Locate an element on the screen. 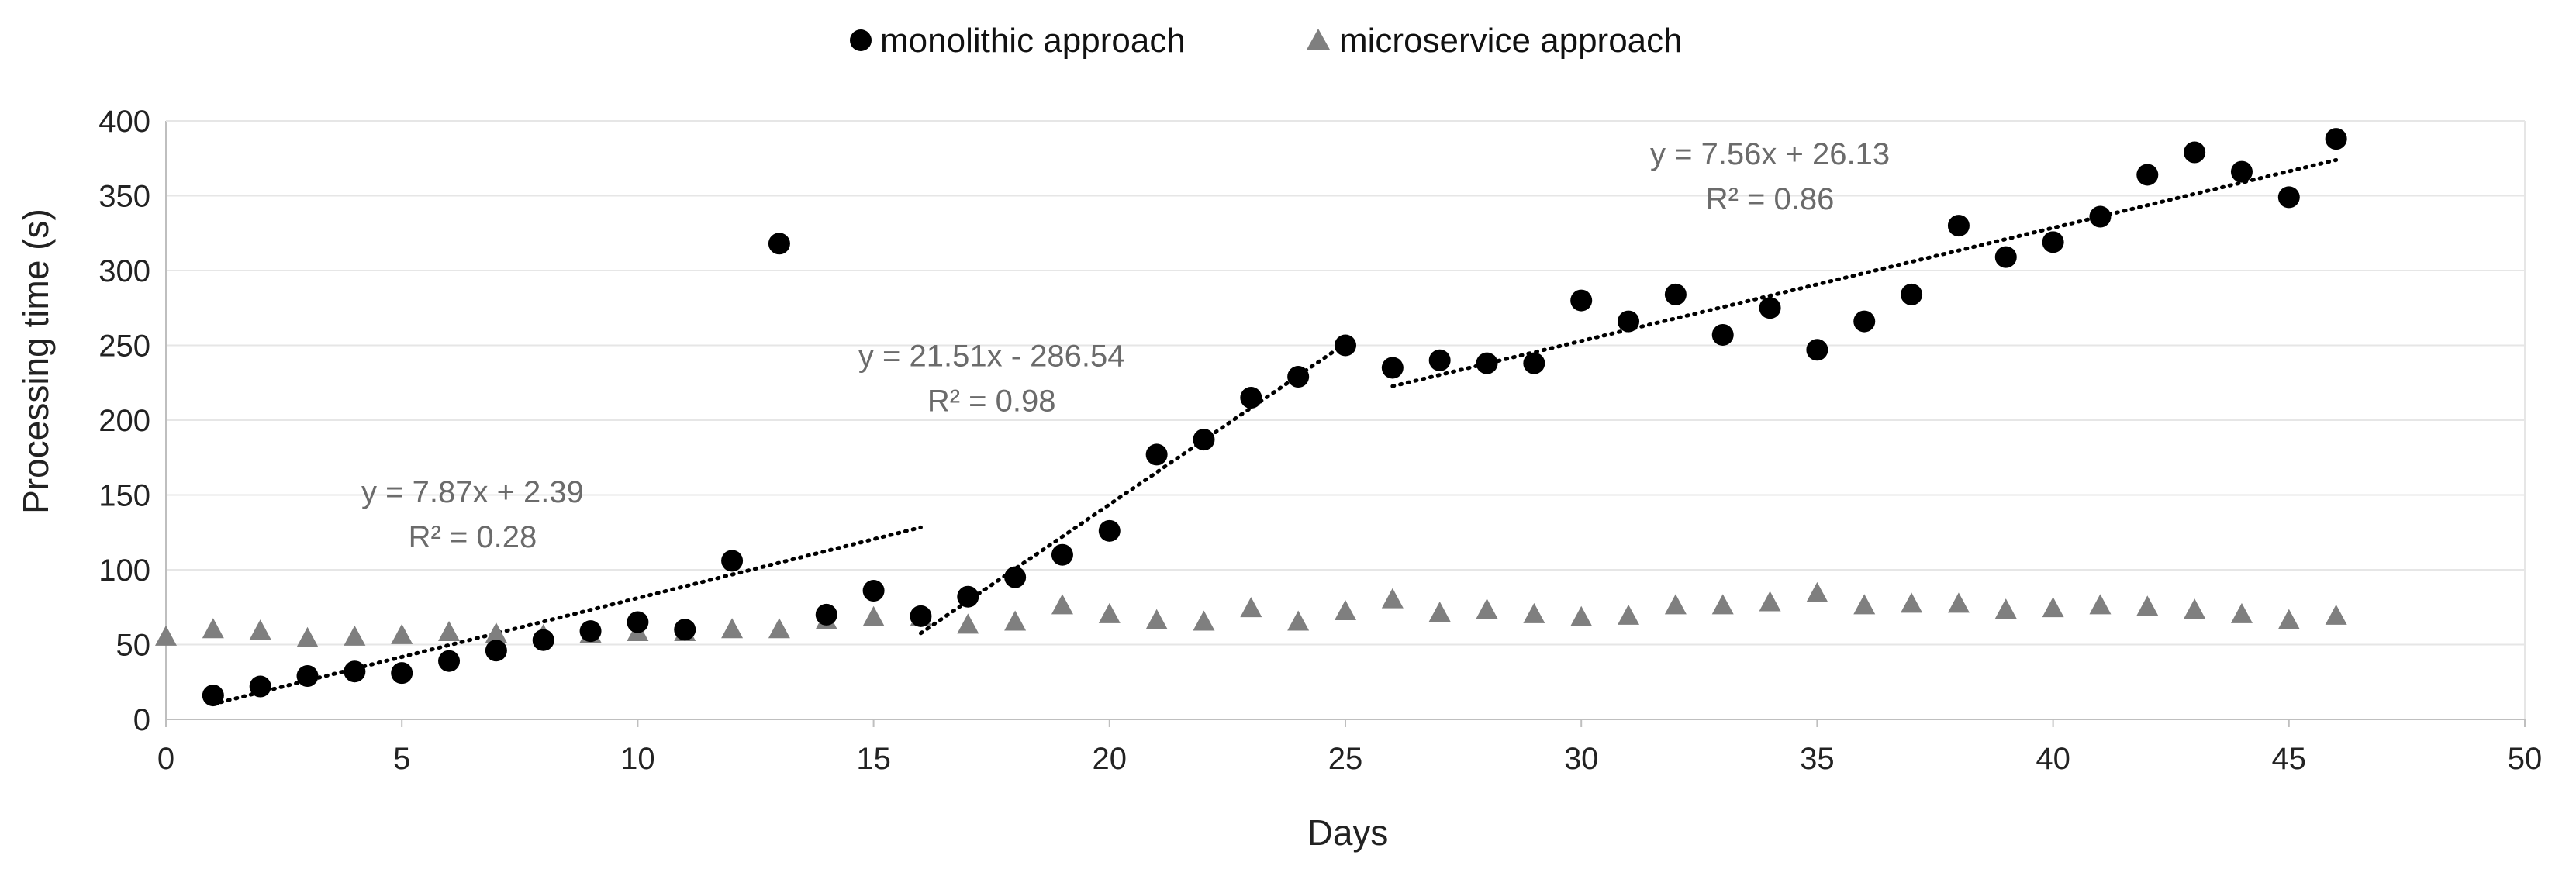 The image size is (2576, 869). x-tick-label: 5 is located at coordinates (402, 759).